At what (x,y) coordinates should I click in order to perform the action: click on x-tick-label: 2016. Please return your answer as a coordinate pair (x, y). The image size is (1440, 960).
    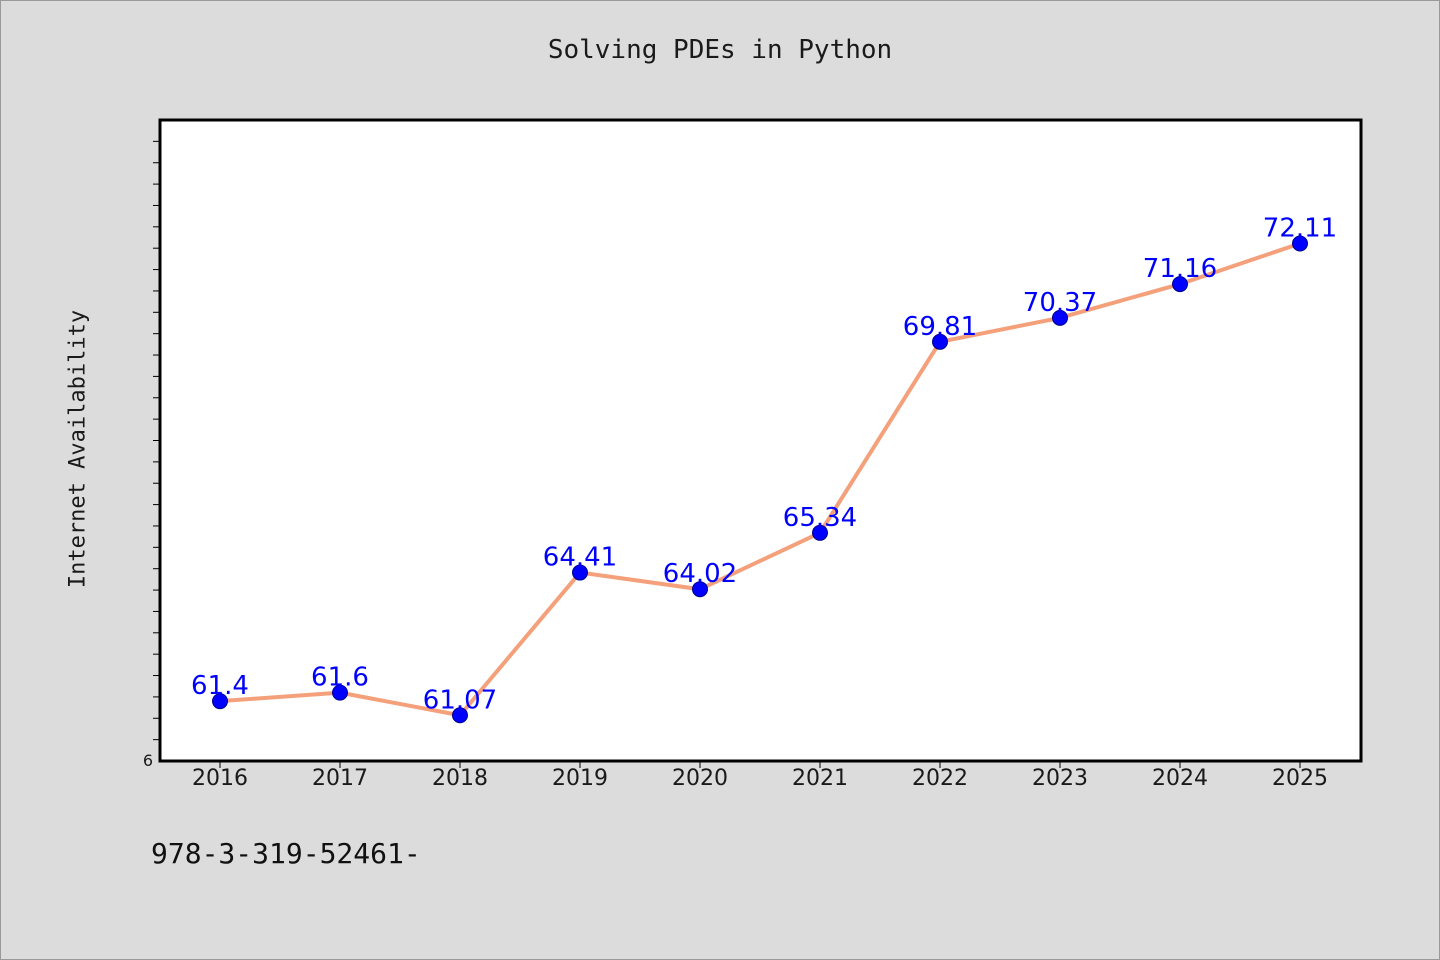
    Looking at the image, I should click on (220, 778).